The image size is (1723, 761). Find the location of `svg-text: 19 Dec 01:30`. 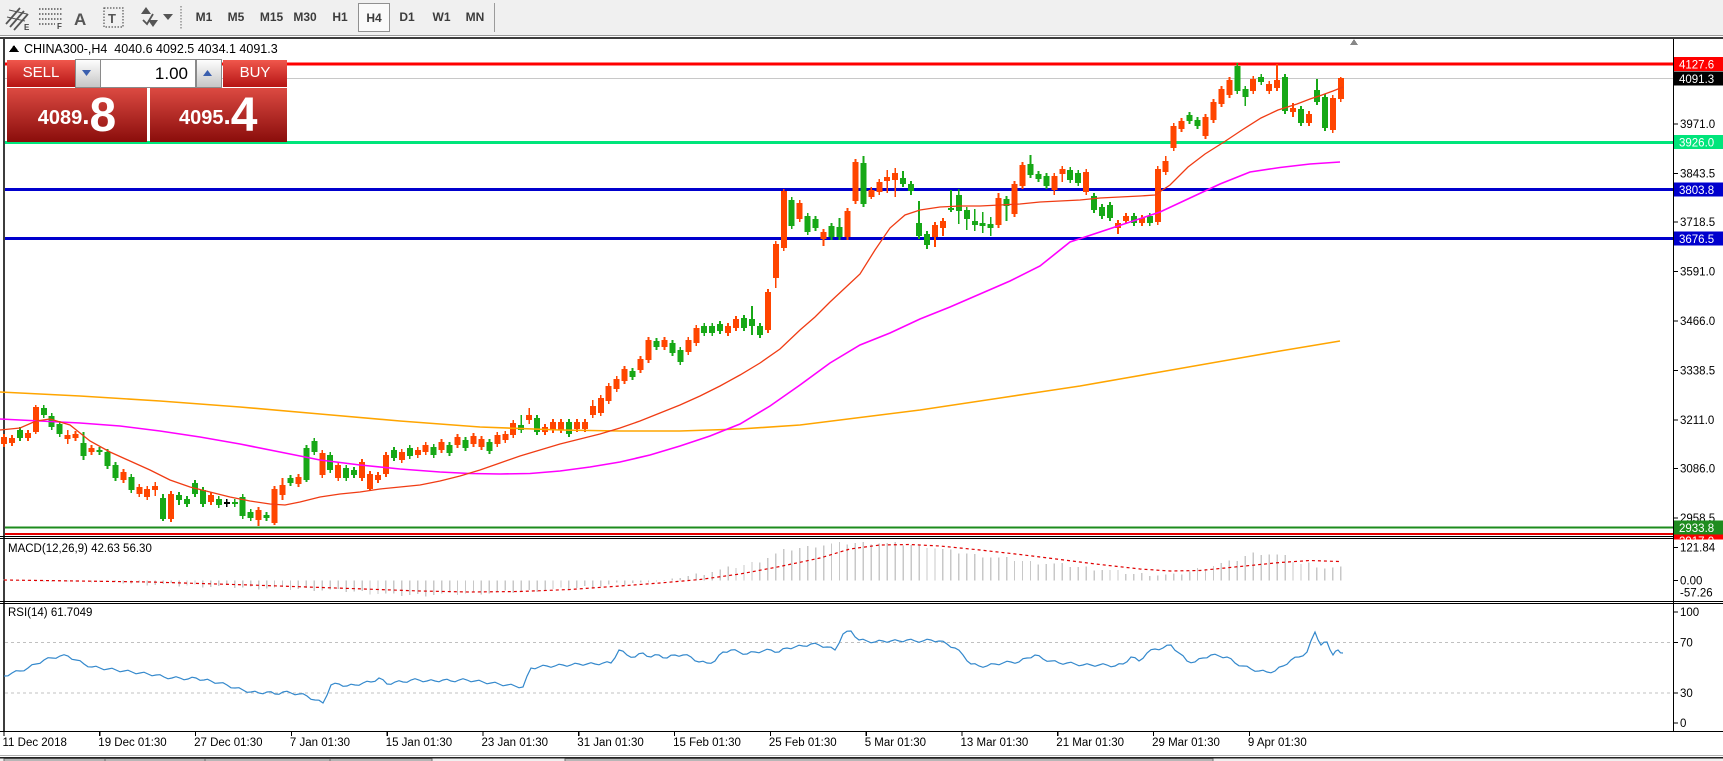

svg-text: 19 Dec 01:30 is located at coordinates (132, 743).